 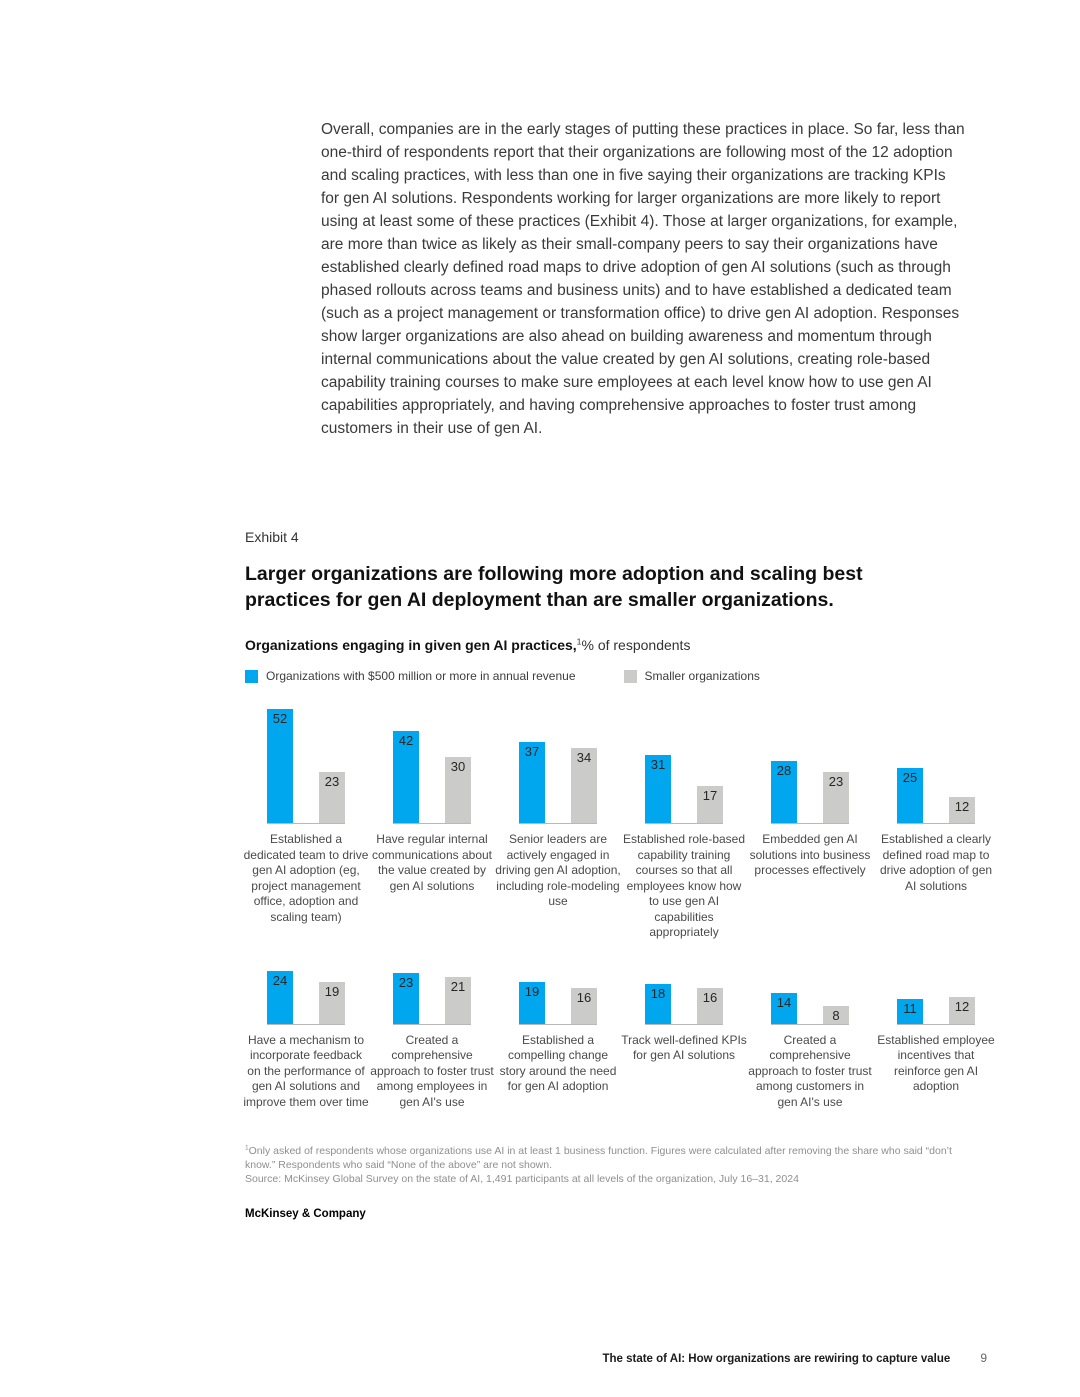 What do you see at coordinates (458, 790) in the screenshot?
I see `small-org-bar: 30` at bounding box center [458, 790].